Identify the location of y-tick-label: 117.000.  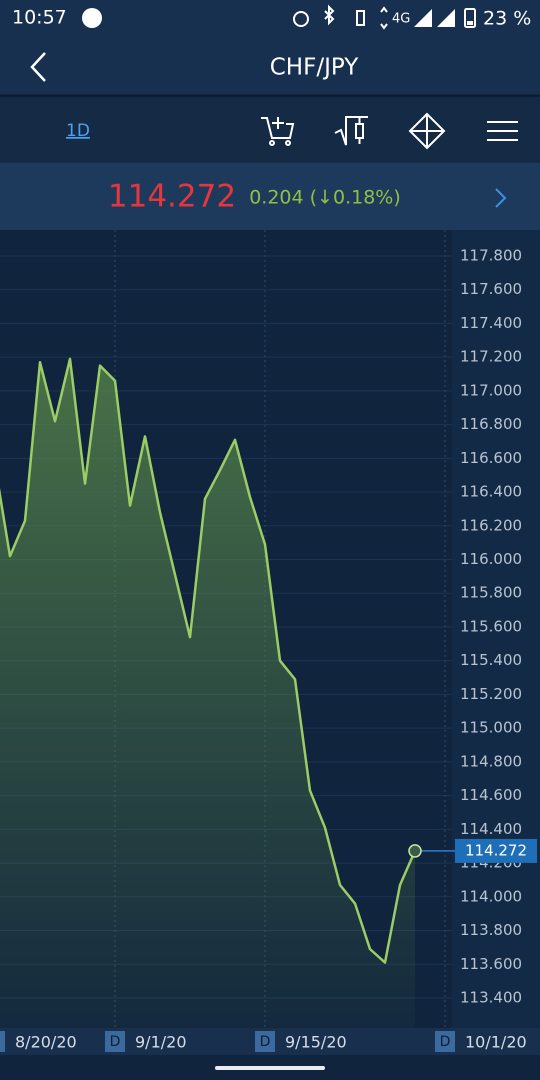
(491, 390).